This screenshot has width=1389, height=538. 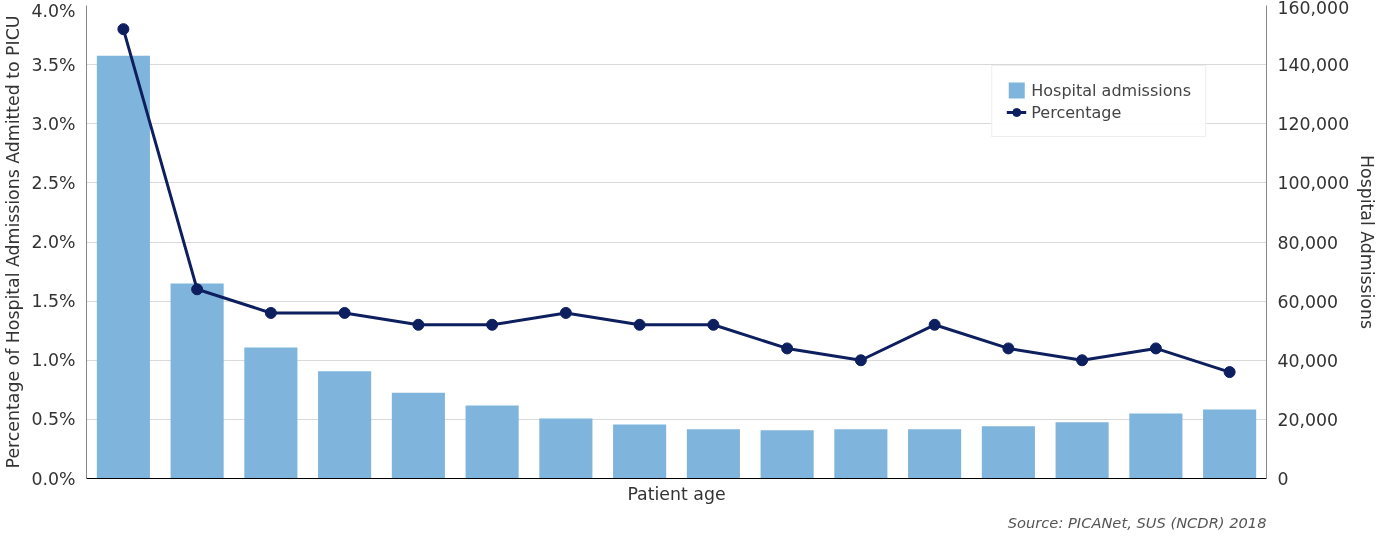 What do you see at coordinates (53, 478) in the screenshot?
I see `y-tick-label: 0.0%` at bounding box center [53, 478].